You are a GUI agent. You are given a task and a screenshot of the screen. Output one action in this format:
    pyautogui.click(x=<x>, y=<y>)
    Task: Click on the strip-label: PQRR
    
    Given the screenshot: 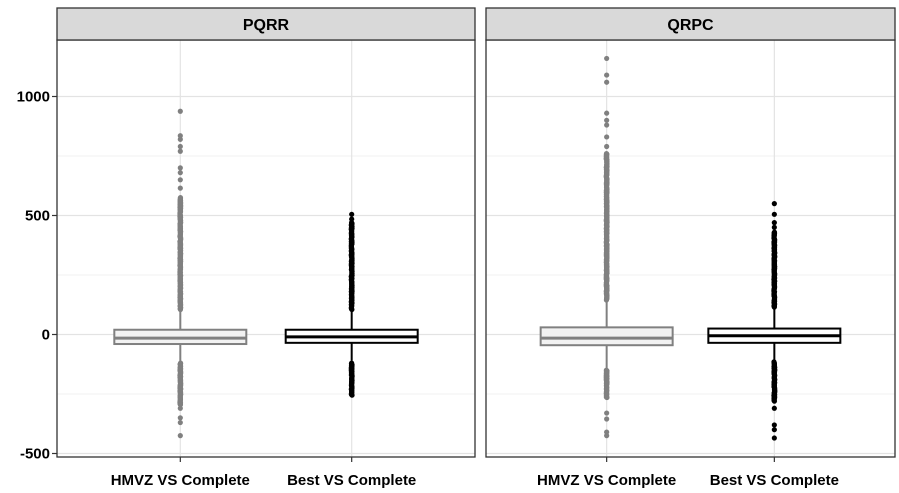 What is the action you would take?
    pyautogui.click(x=266, y=25)
    